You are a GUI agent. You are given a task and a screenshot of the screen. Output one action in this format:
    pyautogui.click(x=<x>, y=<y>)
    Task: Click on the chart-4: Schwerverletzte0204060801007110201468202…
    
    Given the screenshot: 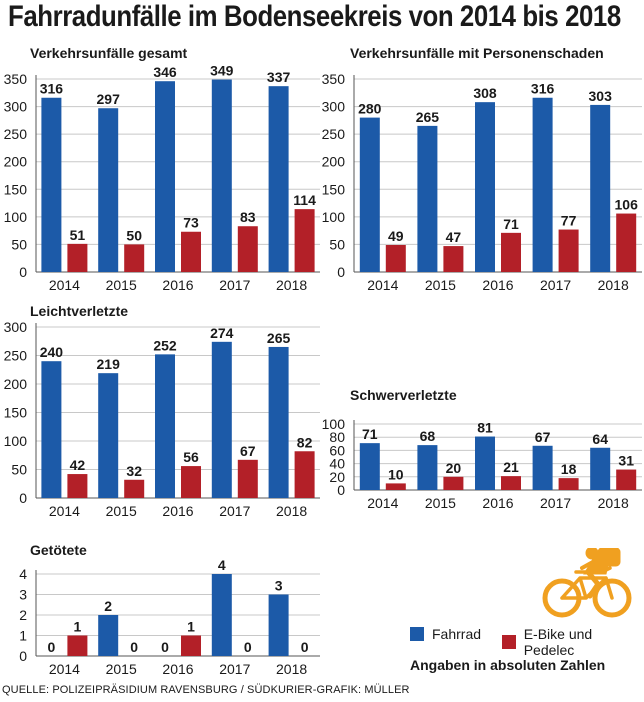 What is the action you would take?
    pyautogui.click(x=482, y=449)
    